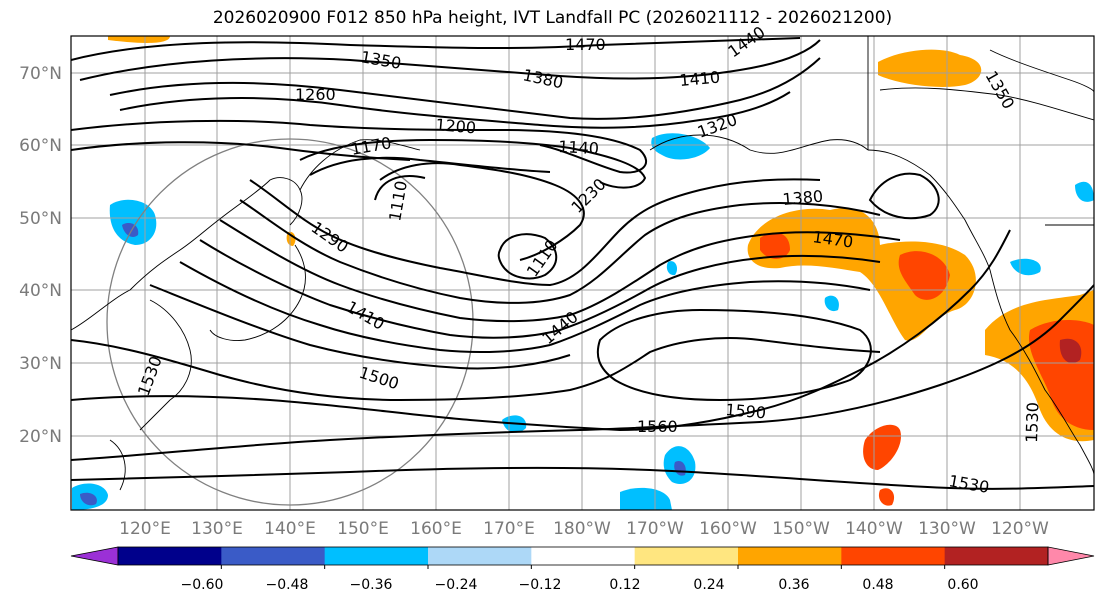 Image resolution: width=1105 pixels, height=604 pixels. I want to click on colorbar-border, so click(583, 556).